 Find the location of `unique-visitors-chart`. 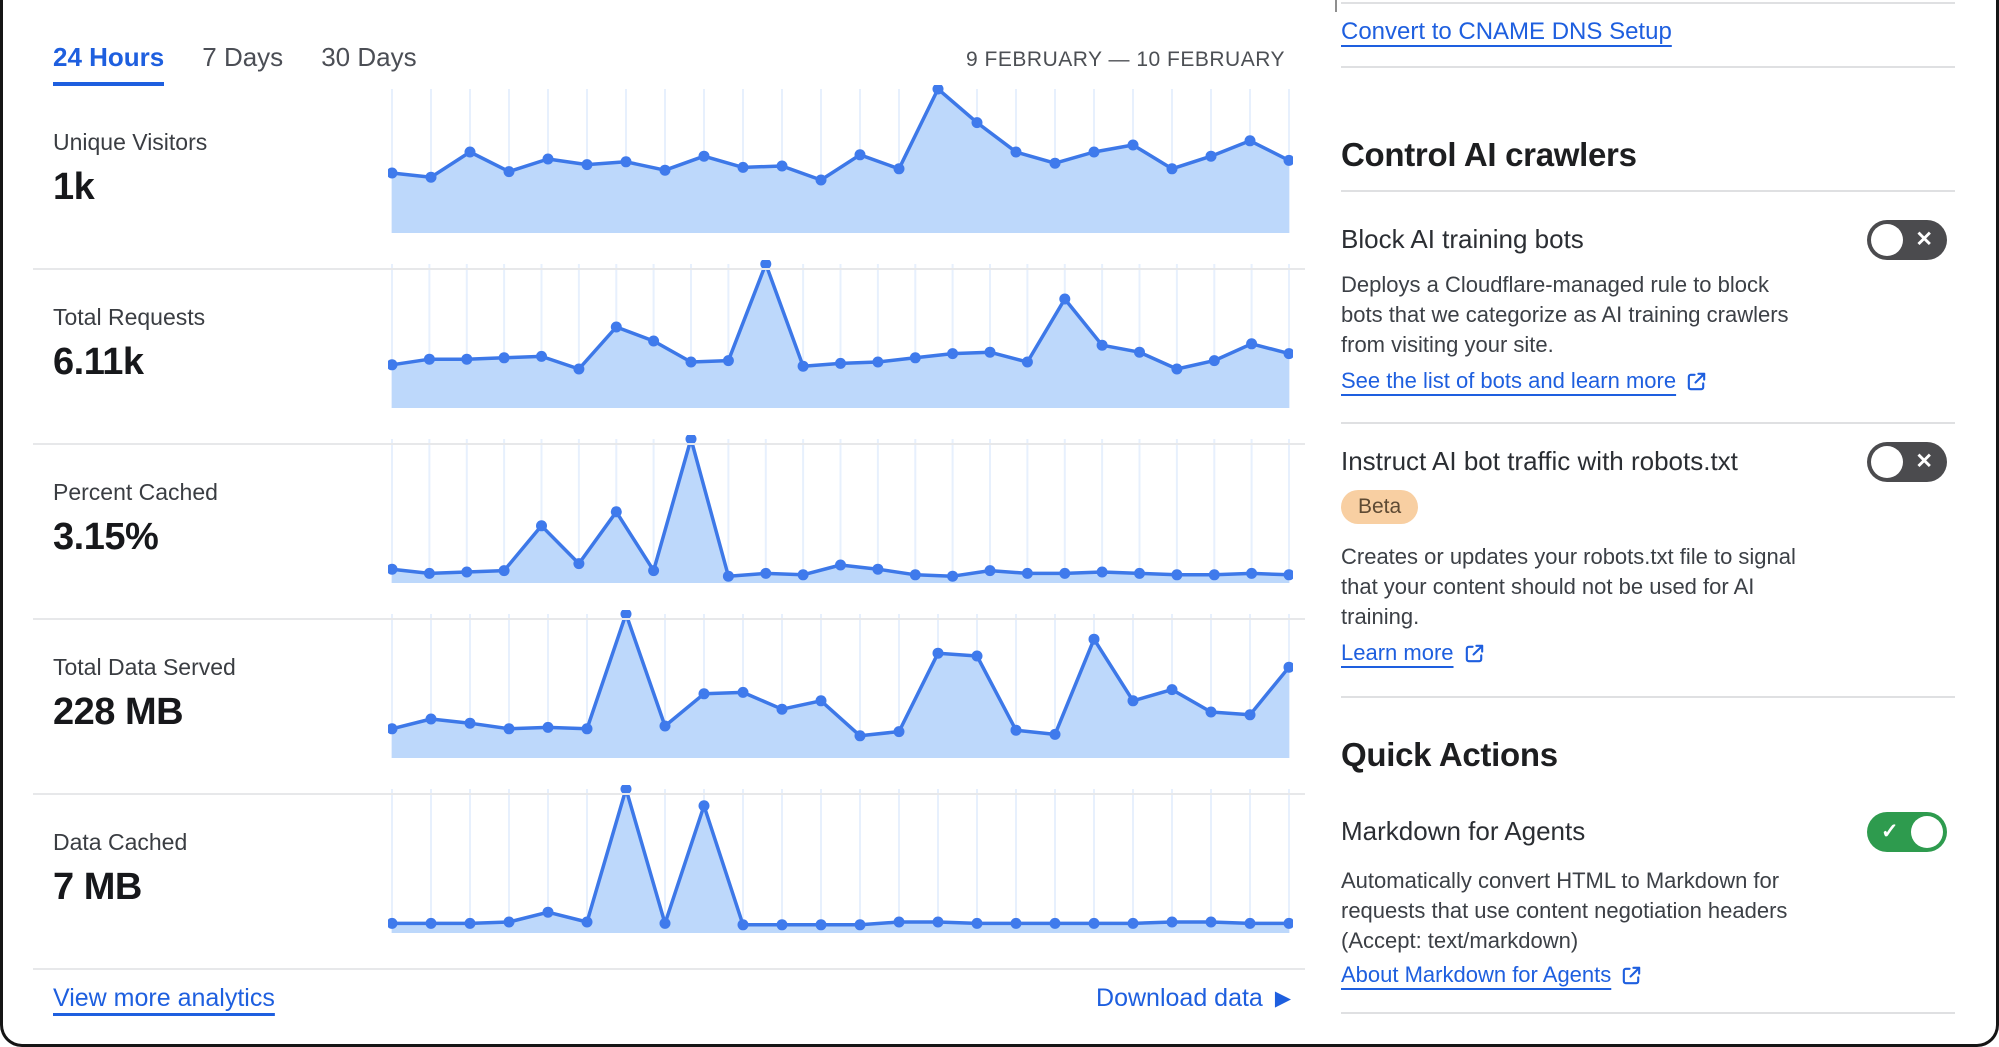

unique-visitors-chart is located at coordinates (840, 159).